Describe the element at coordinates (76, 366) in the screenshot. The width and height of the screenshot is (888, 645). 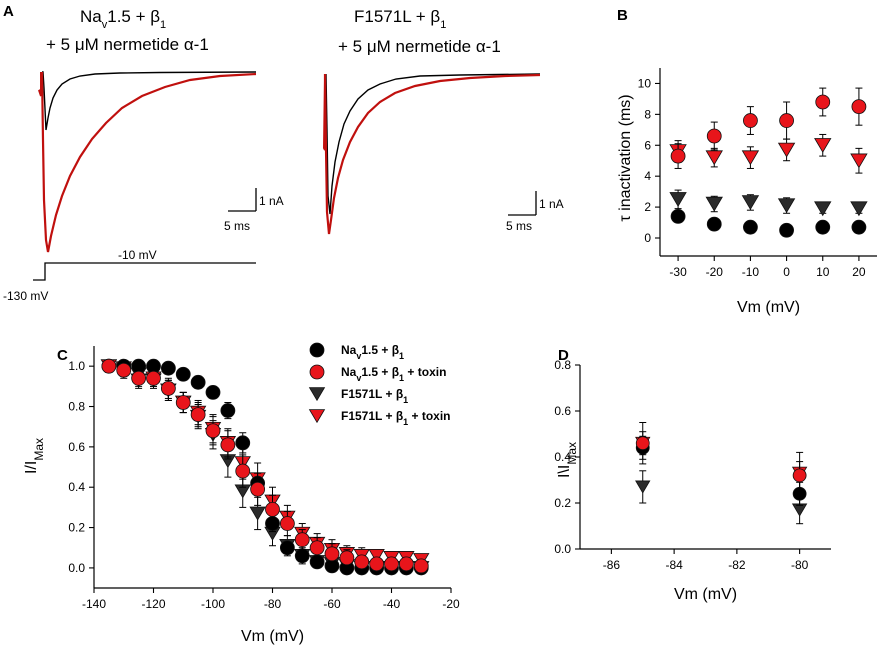
I see `y-tick-label: 1.0` at that location.